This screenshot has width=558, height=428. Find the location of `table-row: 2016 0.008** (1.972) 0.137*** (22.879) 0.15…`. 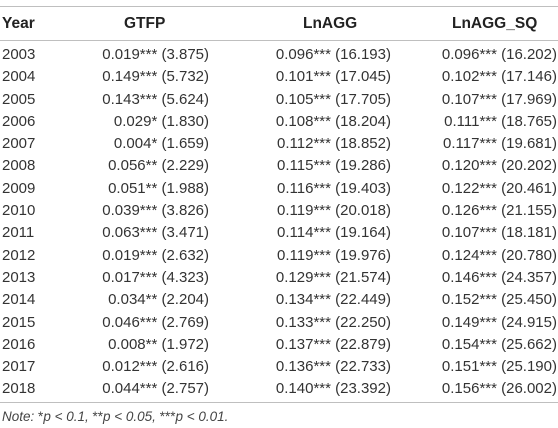

table-row: 2016 0.008** (1.972) 0.137*** (22.879) 0.15… is located at coordinates (279, 345).